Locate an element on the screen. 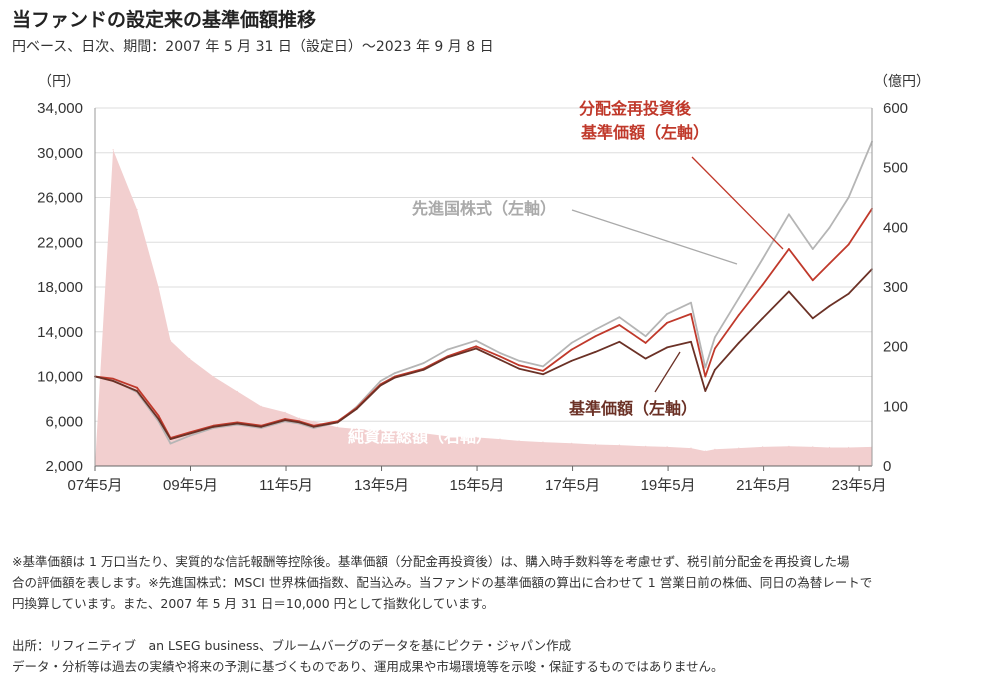 This screenshot has height=697, width=1008. right-tick-label: 500 is located at coordinates (895, 168).